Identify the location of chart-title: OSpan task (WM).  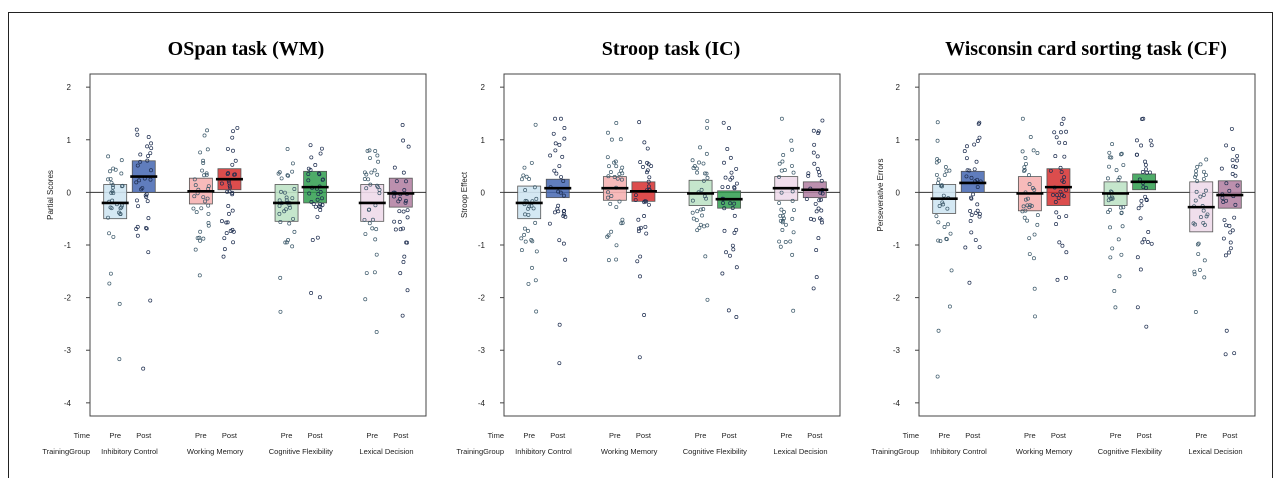
(246, 49).